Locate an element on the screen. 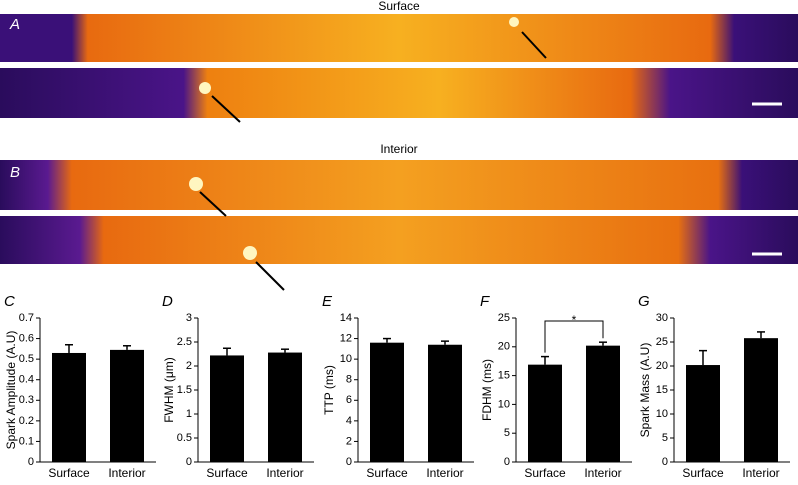 This screenshot has height=485, width=798. y-tick-label: 2.5 is located at coordinates (184, 342).